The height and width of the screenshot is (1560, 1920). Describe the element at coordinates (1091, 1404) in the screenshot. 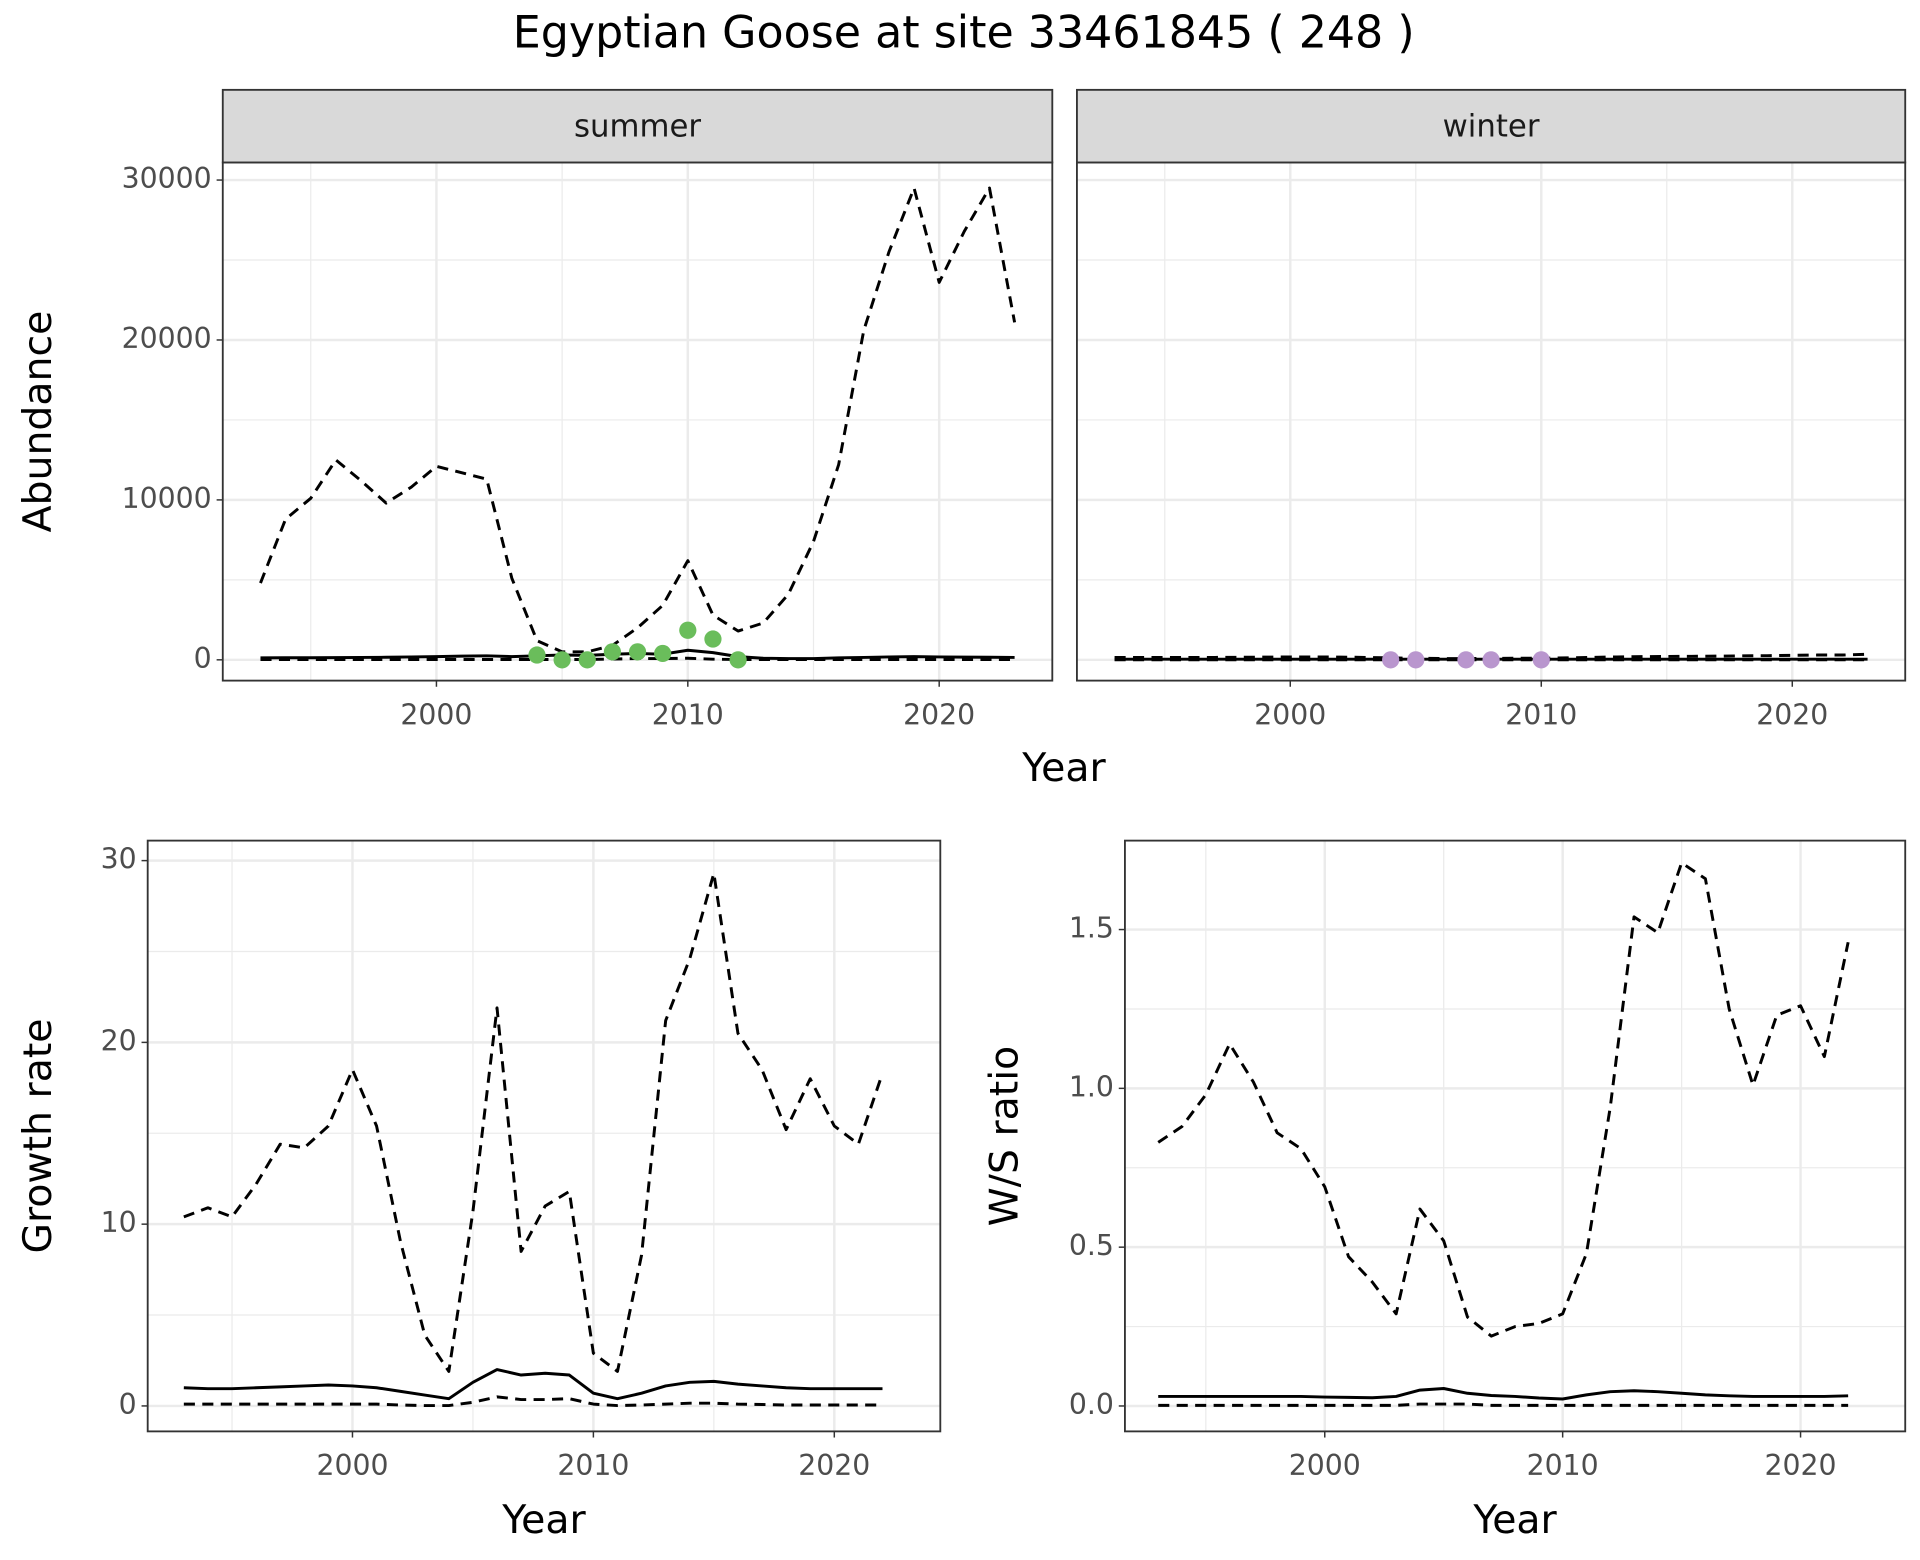

I see `y-tick-label: 0.0` at that location.